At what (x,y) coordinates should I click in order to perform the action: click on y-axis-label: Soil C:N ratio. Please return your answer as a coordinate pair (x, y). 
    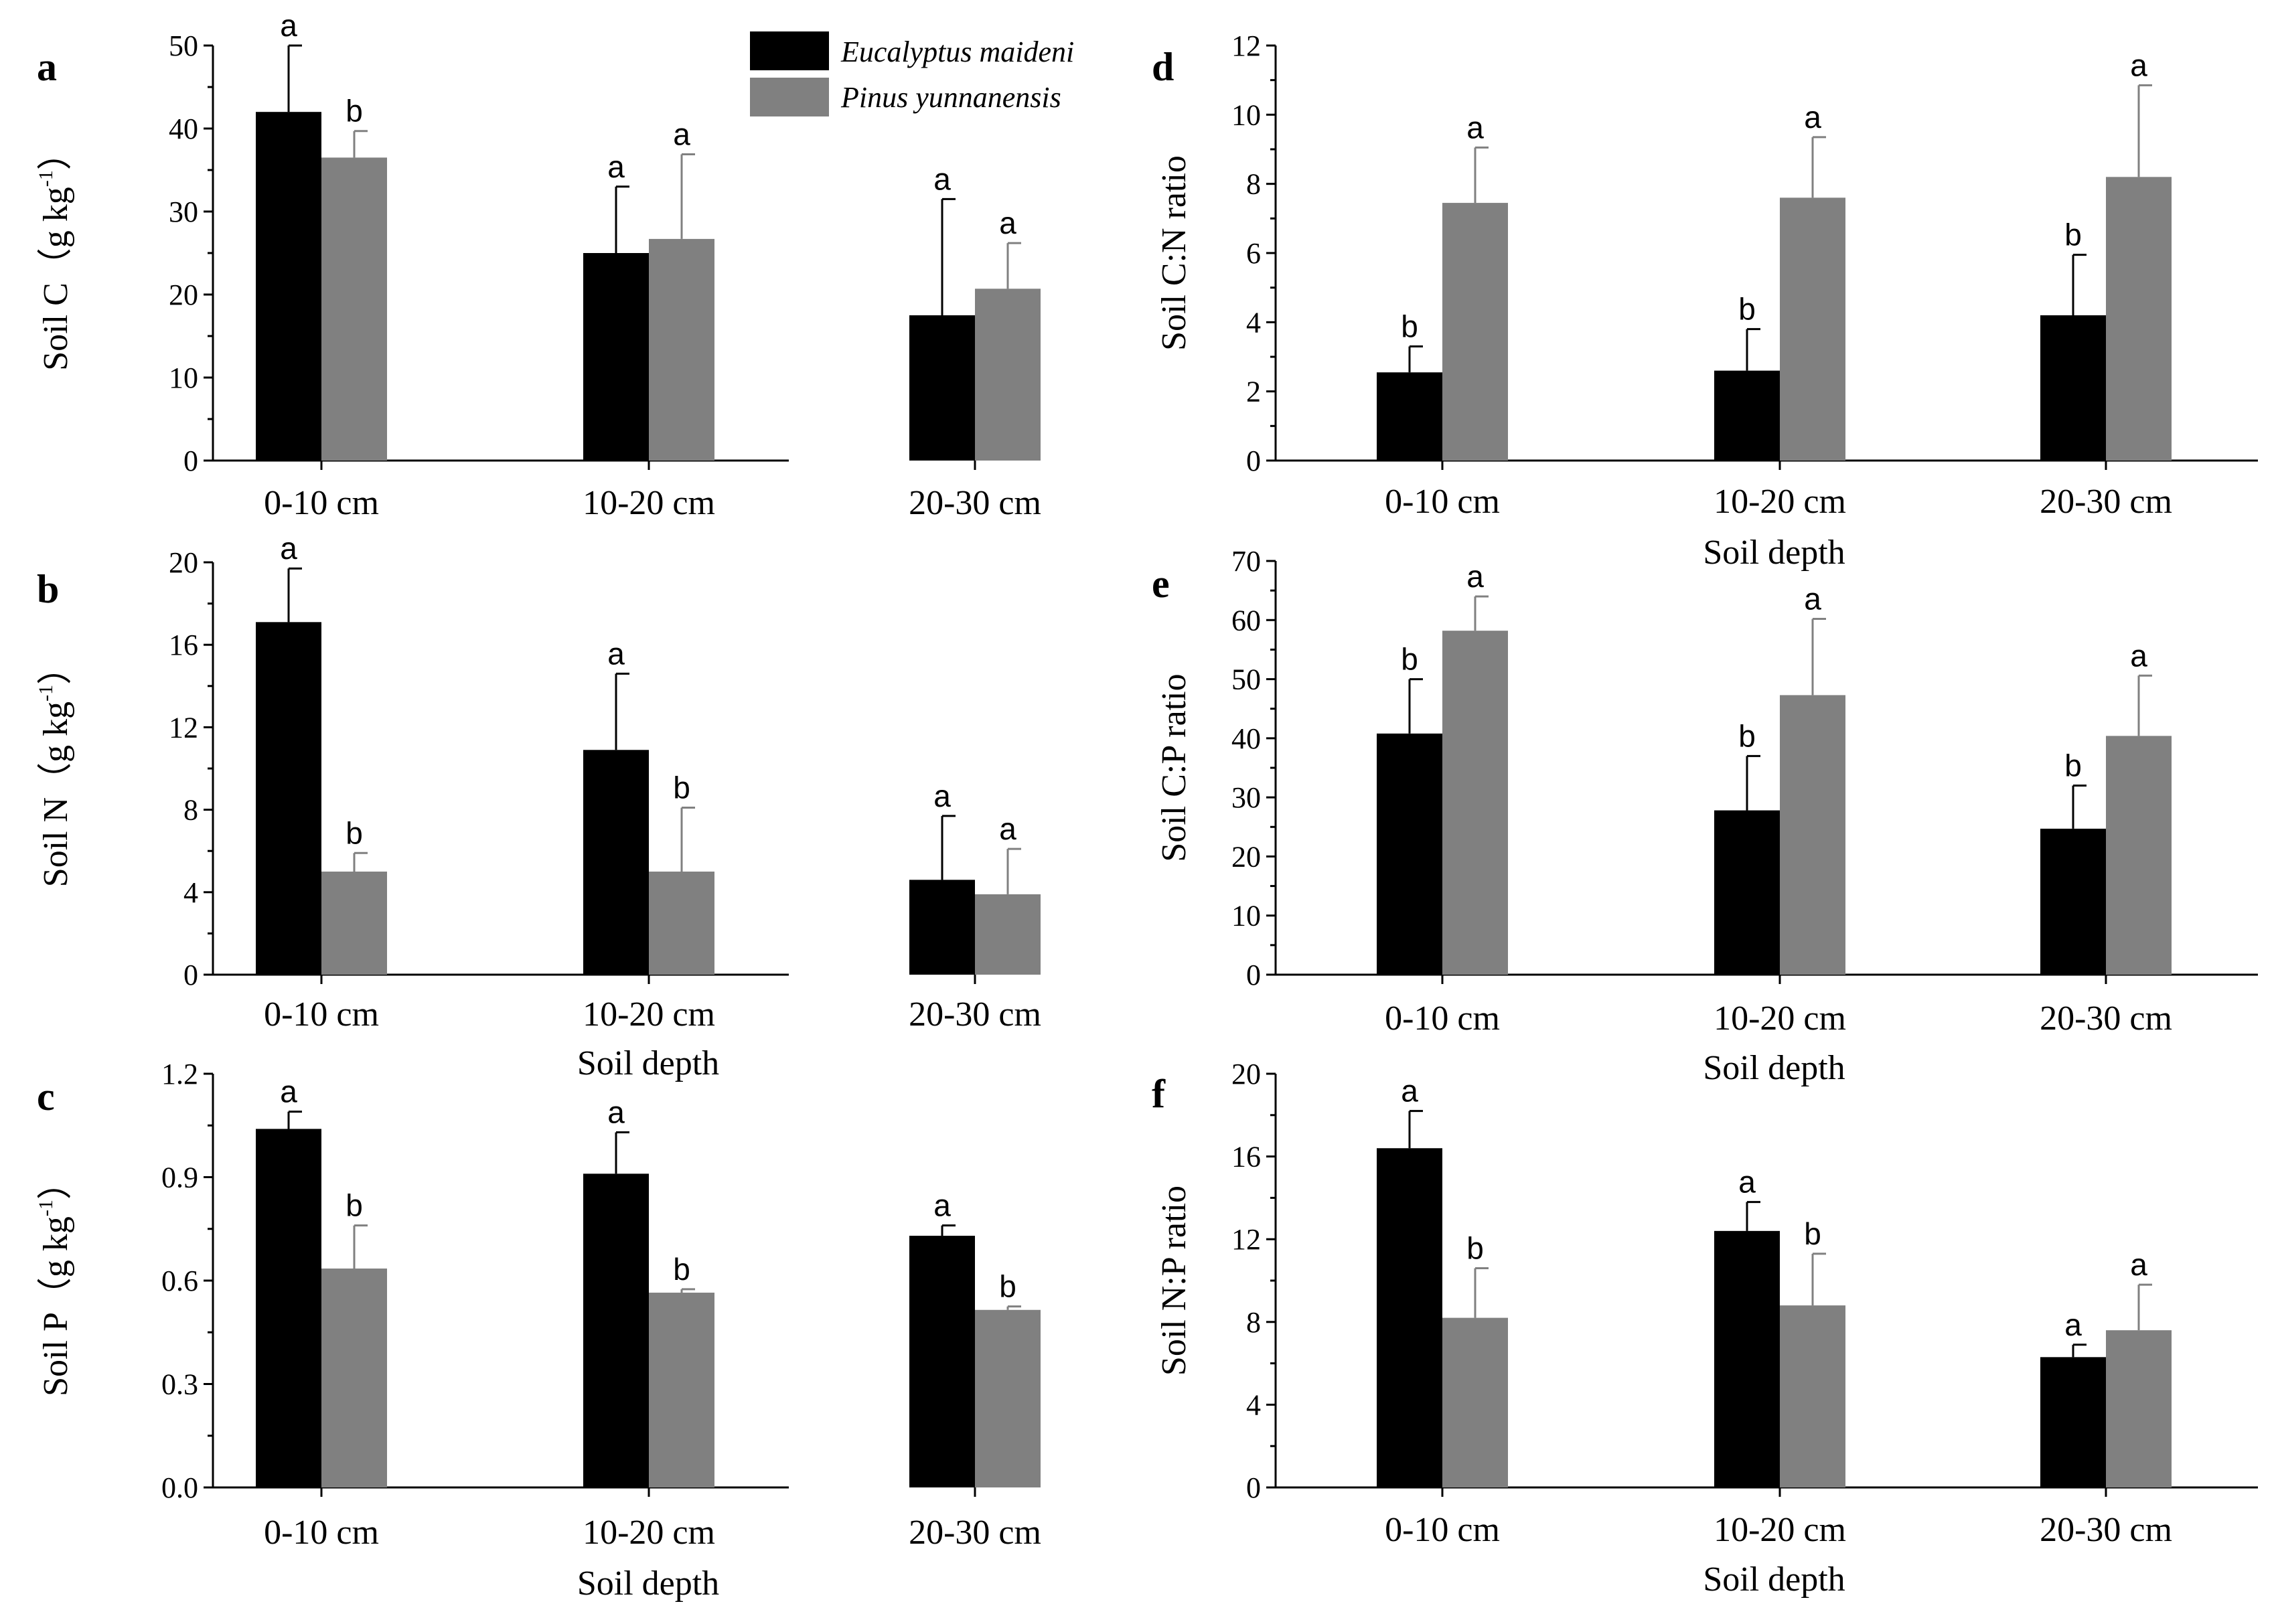
    Looking at the image, I should click on (1174, 253).